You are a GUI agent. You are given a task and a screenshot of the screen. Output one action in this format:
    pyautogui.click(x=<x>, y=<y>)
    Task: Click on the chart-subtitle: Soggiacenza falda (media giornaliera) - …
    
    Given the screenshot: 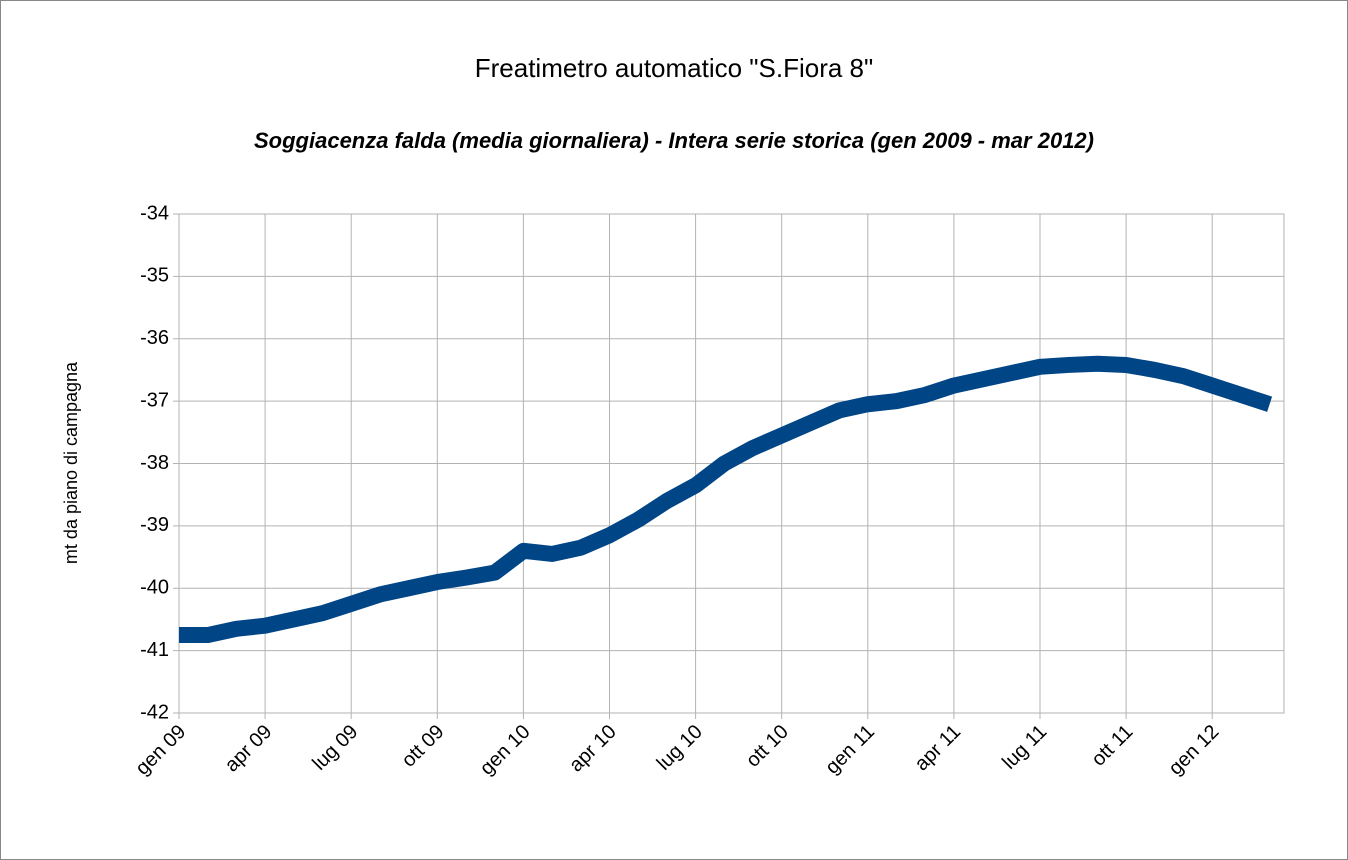 What is the action you would take?
    pyautogui.click(x=674, y=140)
    